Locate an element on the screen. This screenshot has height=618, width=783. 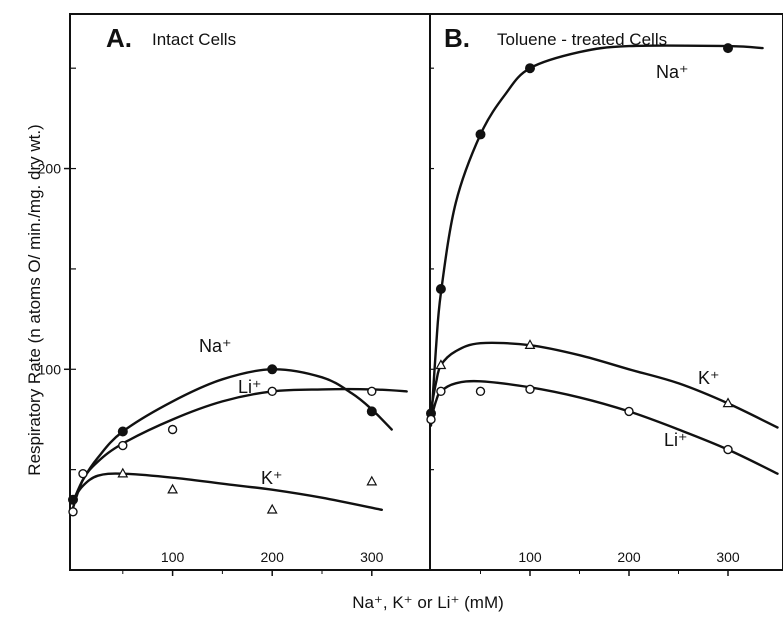
panel-a-x-tick-label: 200 is located at coordinates (273, 557).